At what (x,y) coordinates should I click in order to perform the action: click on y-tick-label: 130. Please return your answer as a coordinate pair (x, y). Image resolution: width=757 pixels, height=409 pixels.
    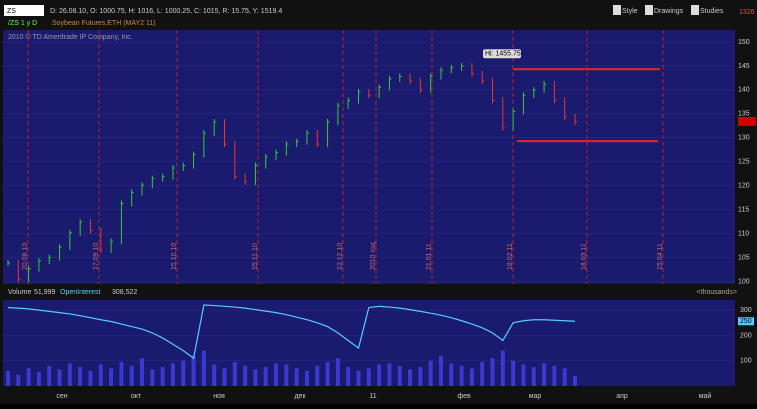
    Looking at the image, I should click on (744, 138).